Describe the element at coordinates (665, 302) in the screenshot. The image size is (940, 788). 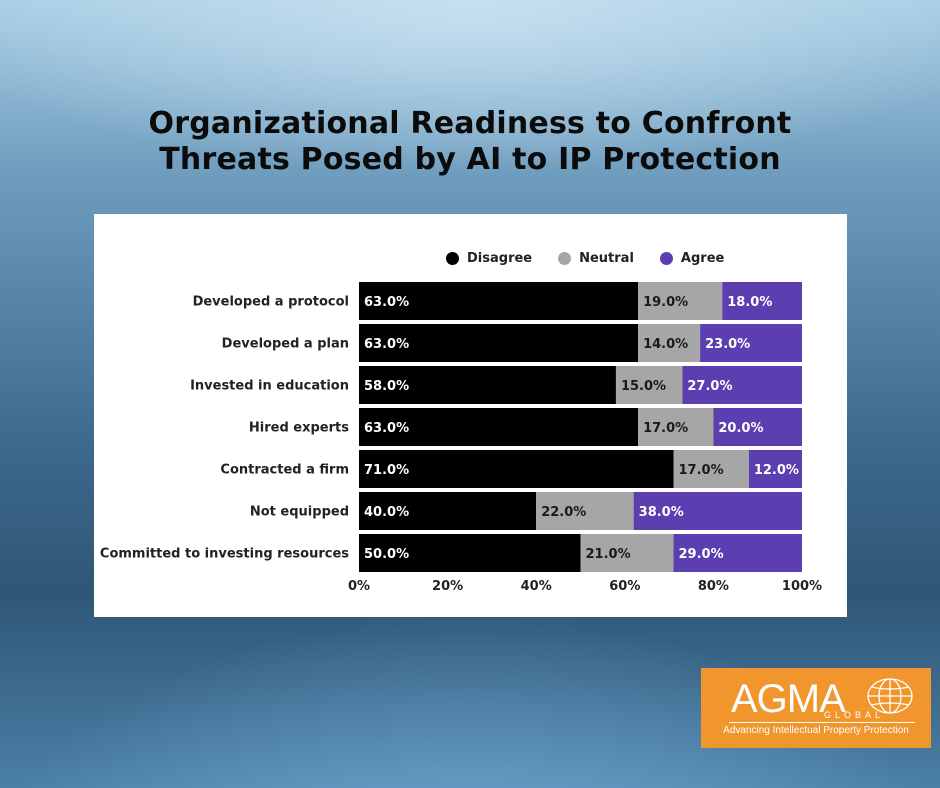
I see `data-label-neutral-developed-a-protocol: 19.0%` at that location.